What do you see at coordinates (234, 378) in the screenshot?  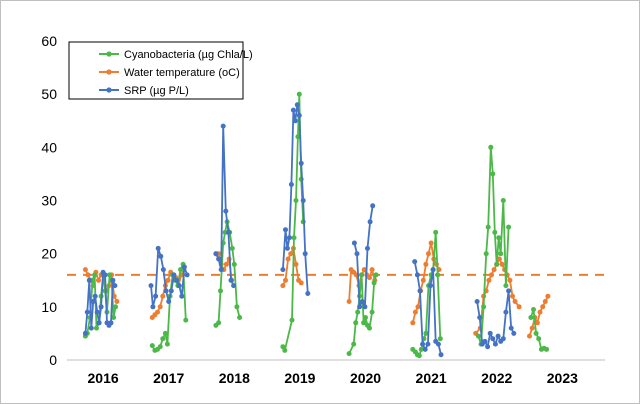 I see `x-tick-label: 2018` at bounding box center [234, 378].